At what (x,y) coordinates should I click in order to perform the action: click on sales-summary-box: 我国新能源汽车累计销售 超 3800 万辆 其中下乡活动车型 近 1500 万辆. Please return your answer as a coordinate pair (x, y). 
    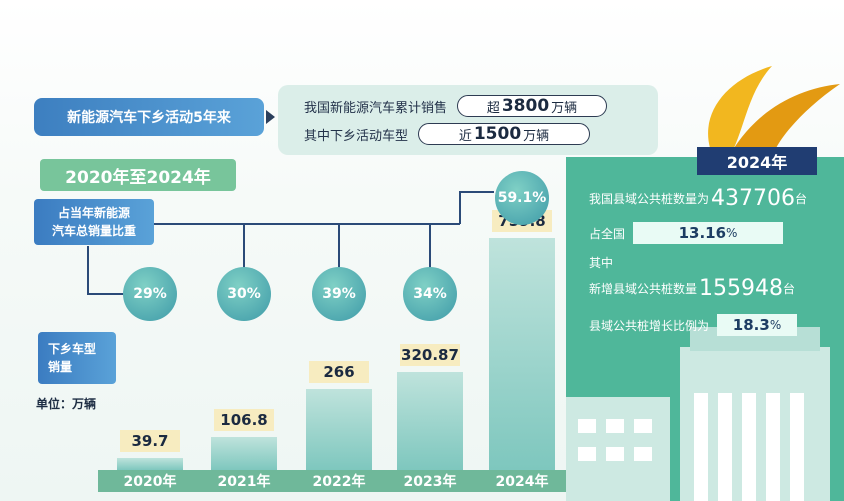
    Looking at the image, I should click on (468, 120).